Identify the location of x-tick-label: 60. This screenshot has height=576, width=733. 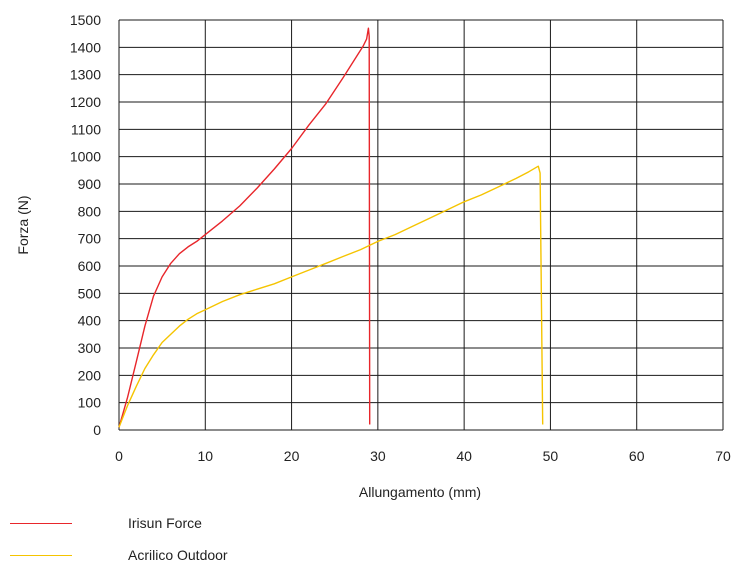
(637, 456).